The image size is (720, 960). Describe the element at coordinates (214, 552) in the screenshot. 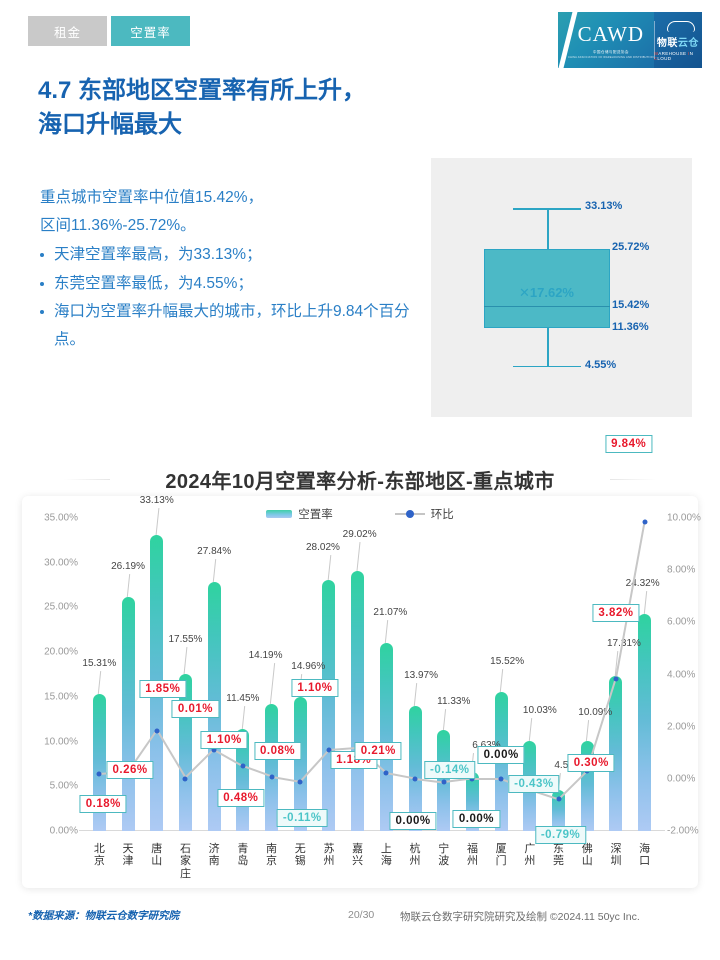

I see `bar-value-label: 27.84%` at that location.